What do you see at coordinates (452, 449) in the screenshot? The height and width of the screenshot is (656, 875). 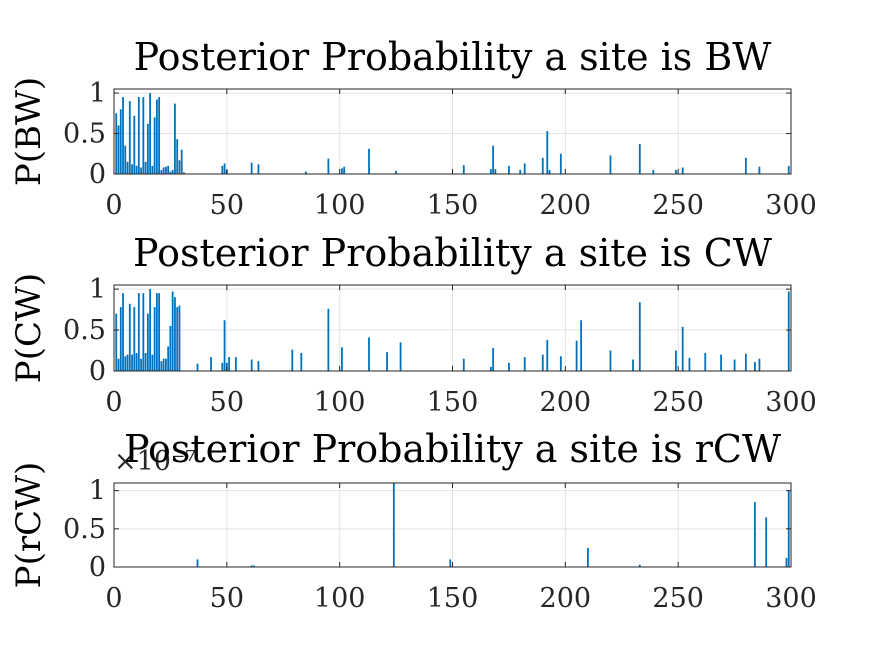 I see `chart-title: Posterior Probability a site is rCW` at bounding box center [452, 449].